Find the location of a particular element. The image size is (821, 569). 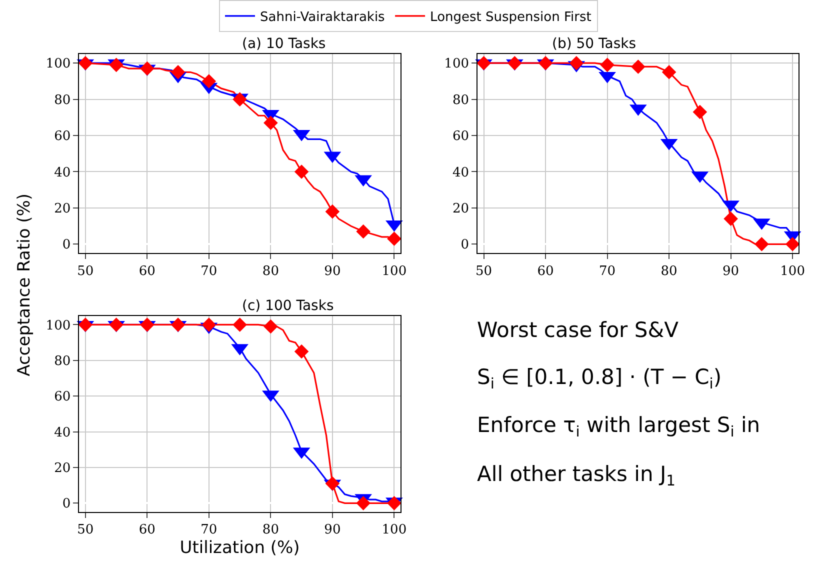

text: Worst case for S&V is located at coordinates (578, 330).